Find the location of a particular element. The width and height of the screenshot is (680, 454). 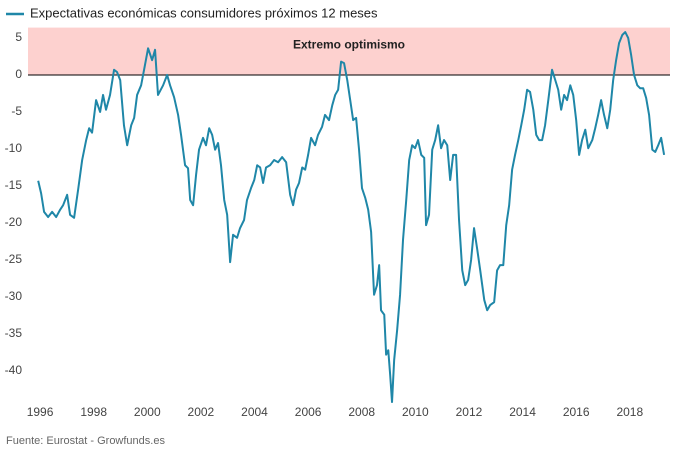

y-tick-label: -5 is located at coordinates (16, 111).